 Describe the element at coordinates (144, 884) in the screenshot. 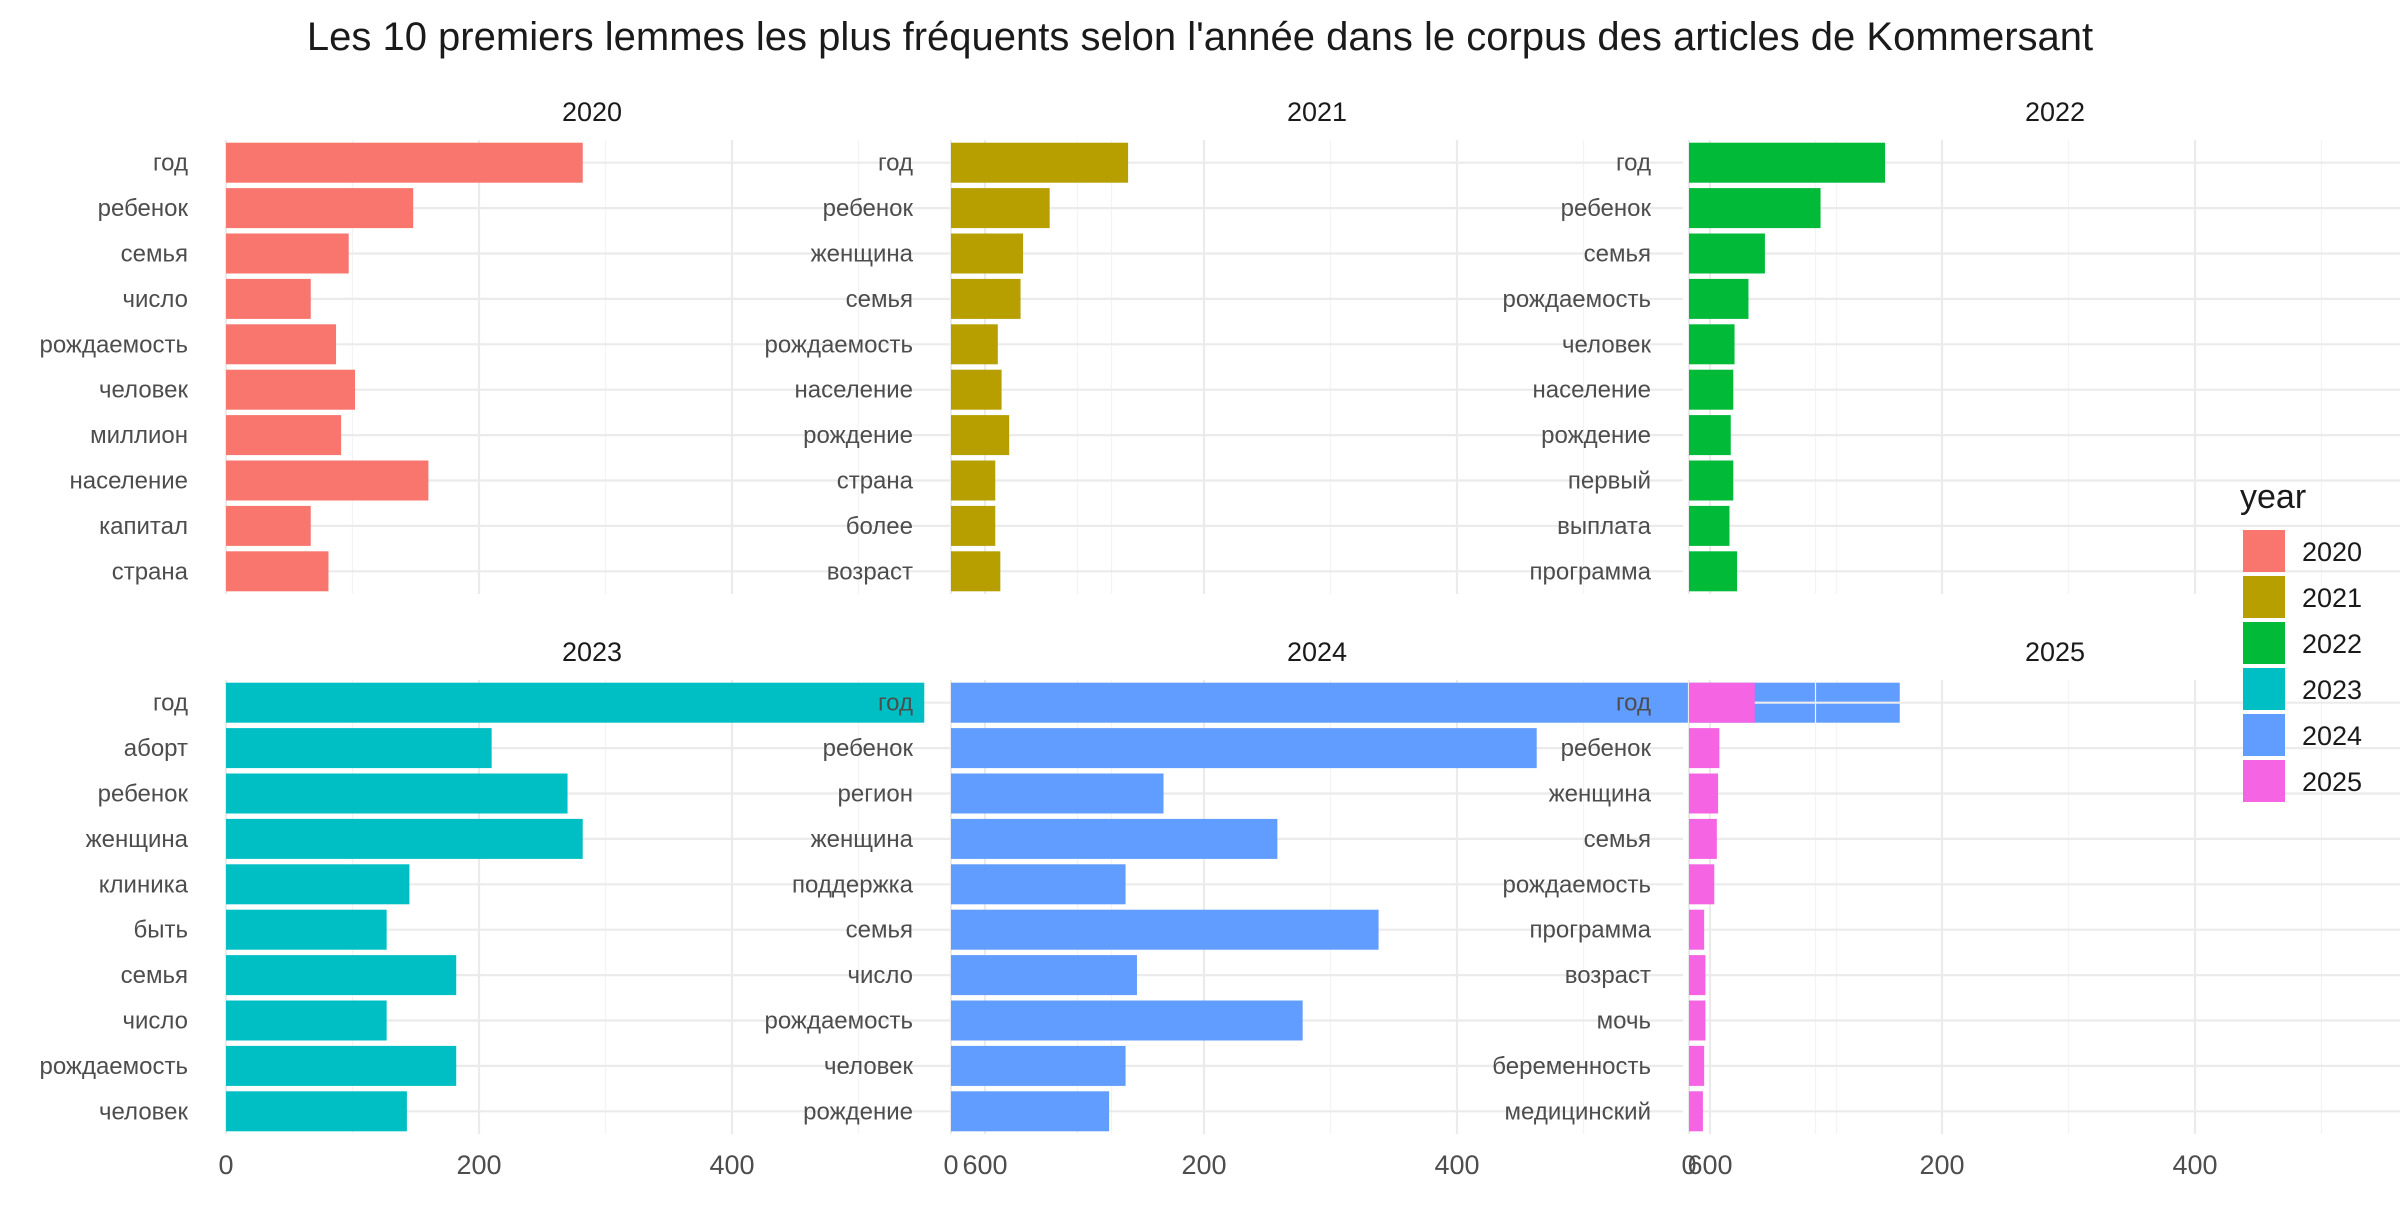

I see `y-tick-label: клиника` at that location.